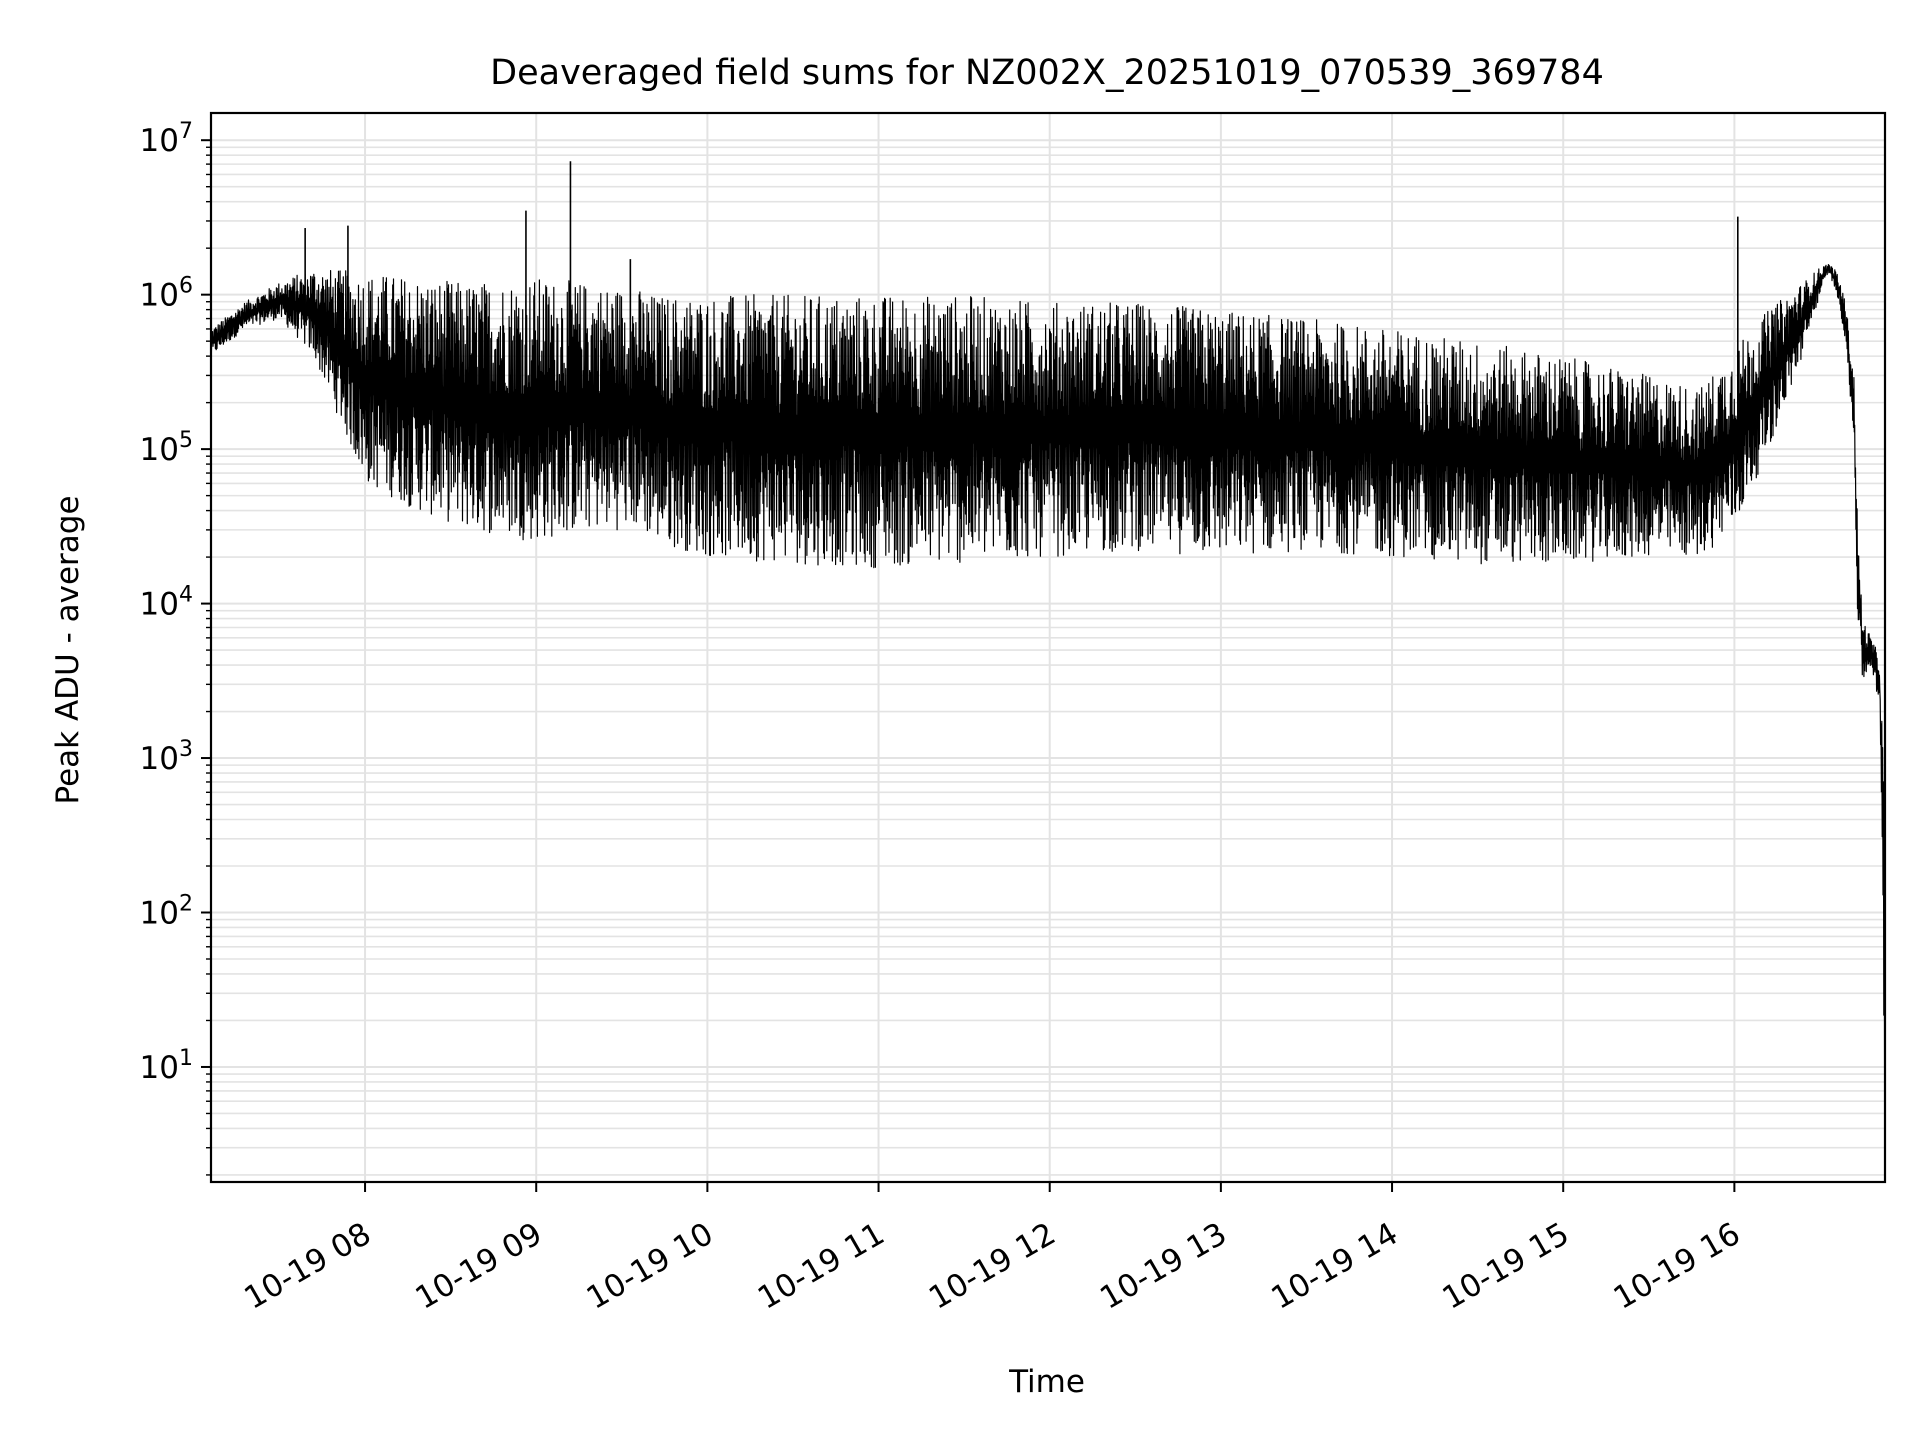 The image size is (1920, 1440). I want to click on x-tick-label: 10-19 16, so click(1677, 1266).